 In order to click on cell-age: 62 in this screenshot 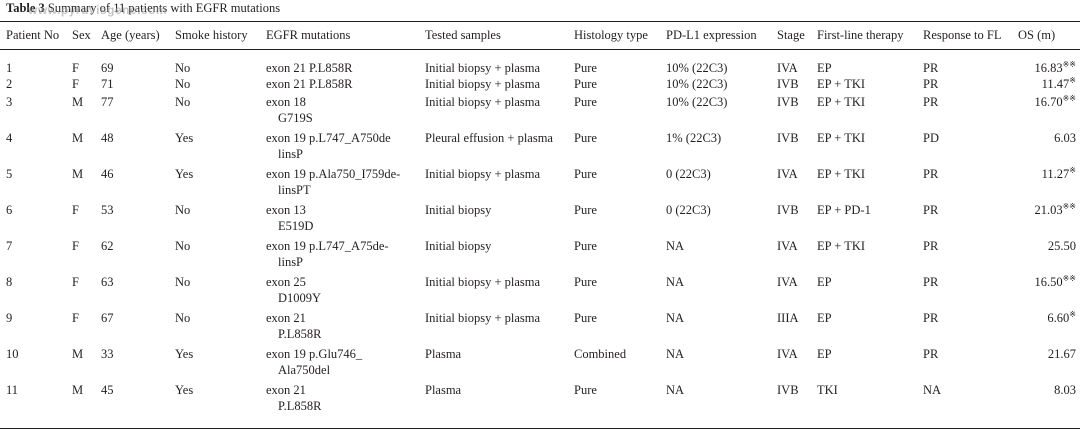, I will do `click(107, 246)`.